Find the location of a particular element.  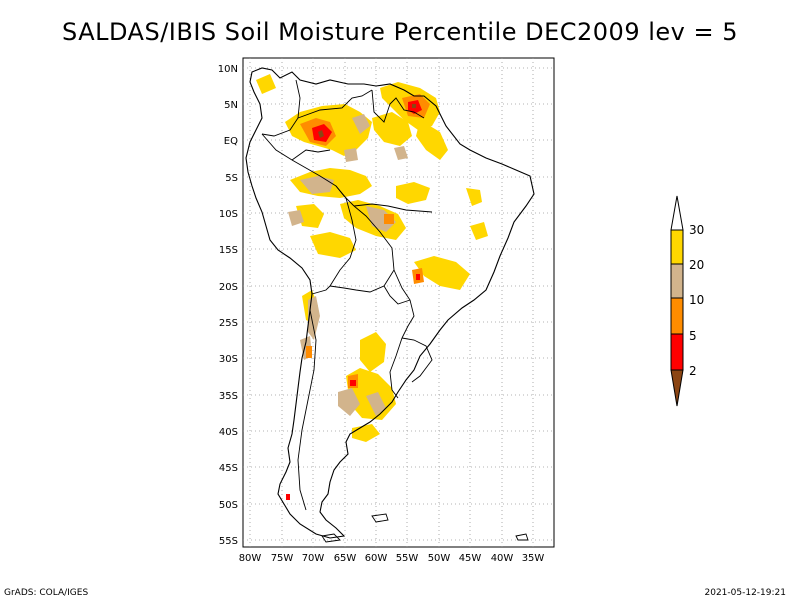

lat-label: 5S is located at coordinates (231, 178).